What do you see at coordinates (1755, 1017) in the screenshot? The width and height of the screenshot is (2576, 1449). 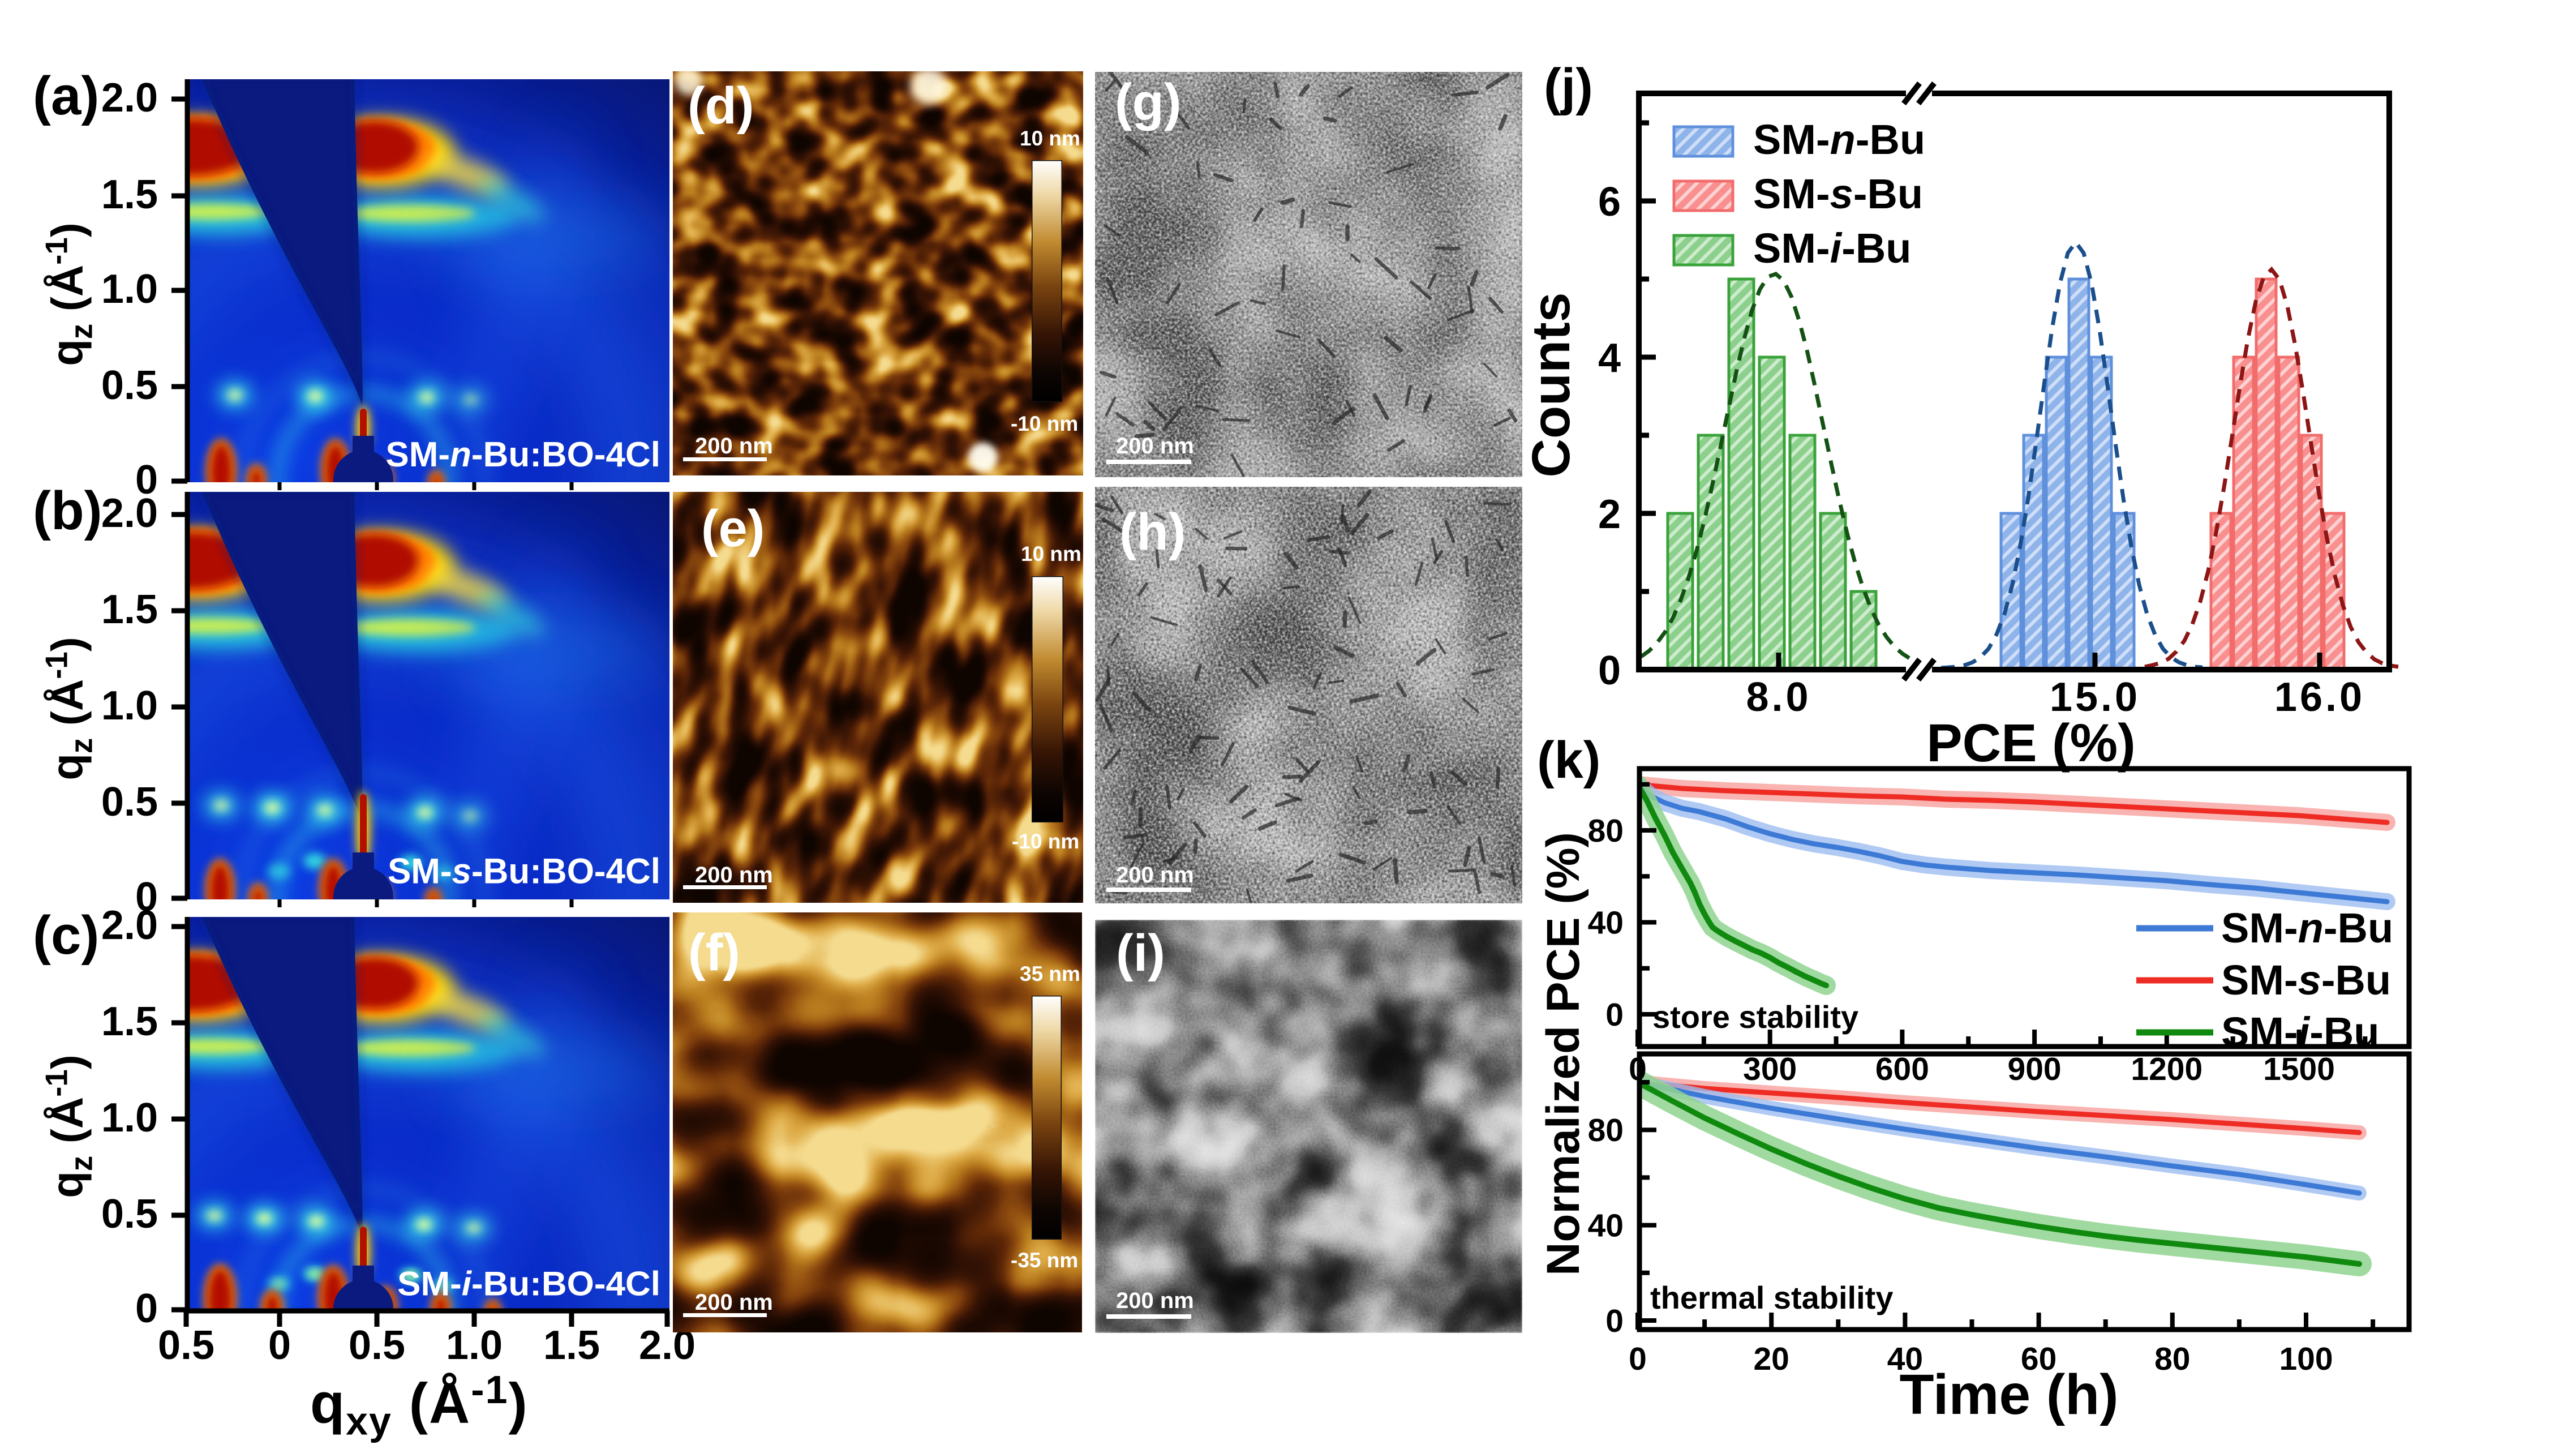 I see `svg-text: store stability` at bounding box center [1755, 1017].